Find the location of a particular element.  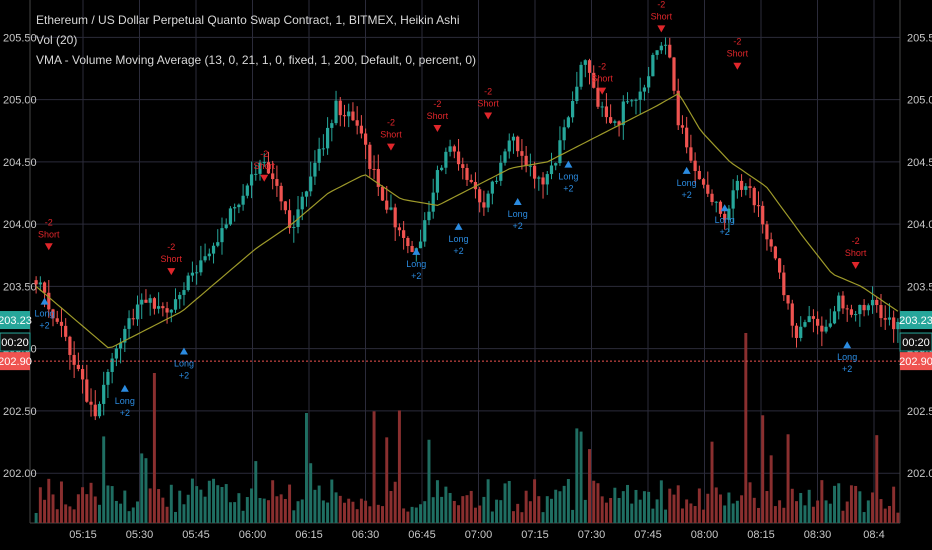

y-tick-label-left: 205.00 is located at coordinates (20, 101).